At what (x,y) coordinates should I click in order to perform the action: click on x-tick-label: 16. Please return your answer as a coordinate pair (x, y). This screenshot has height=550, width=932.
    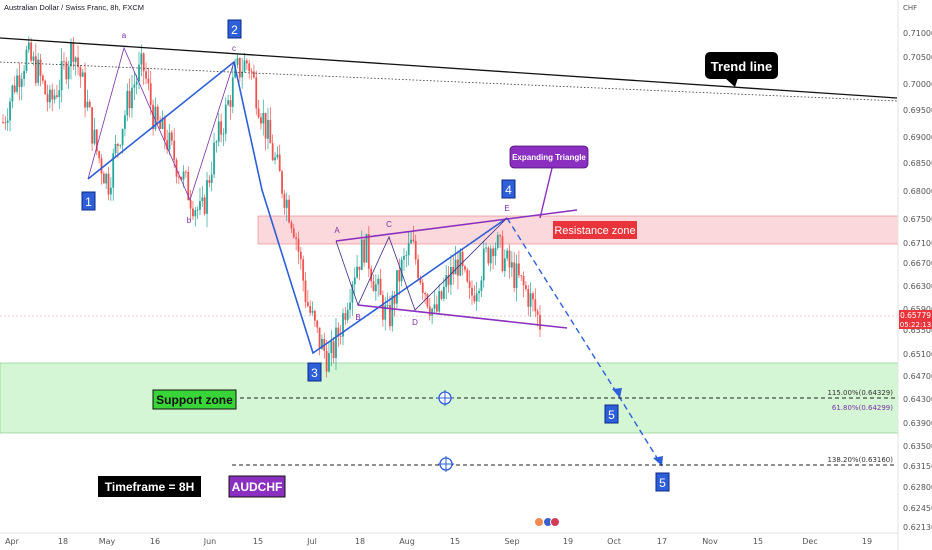
    Looking at the image, I should click on (155, 541).